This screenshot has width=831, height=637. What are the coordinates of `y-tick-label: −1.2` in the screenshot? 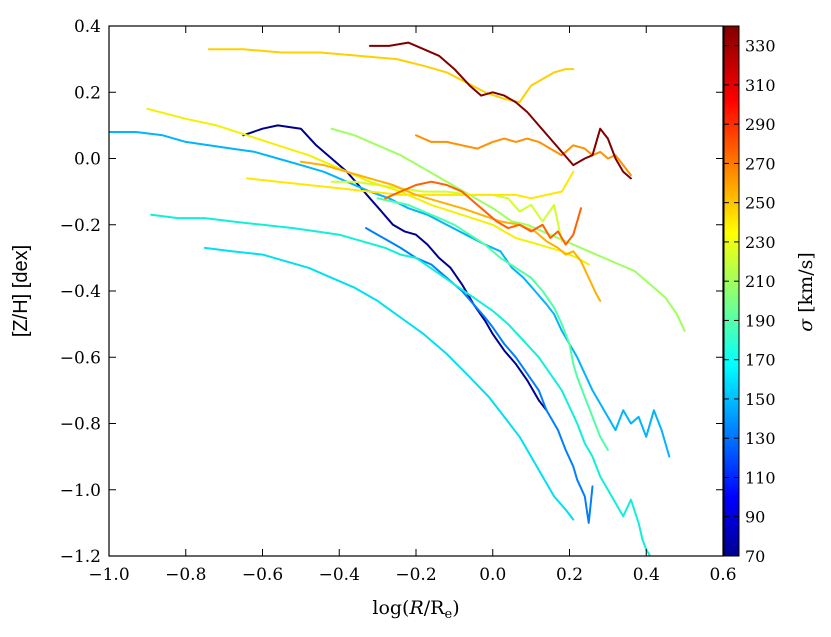 It's located at (80, 557).